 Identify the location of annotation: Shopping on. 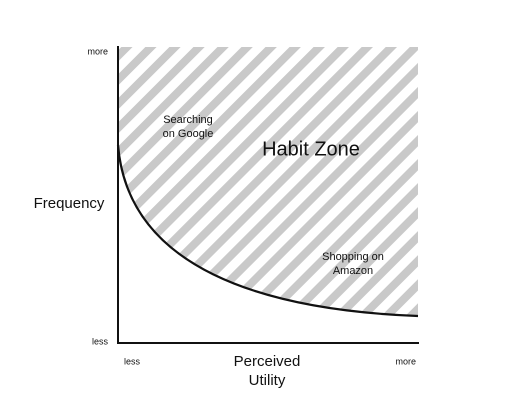
(353, 257).